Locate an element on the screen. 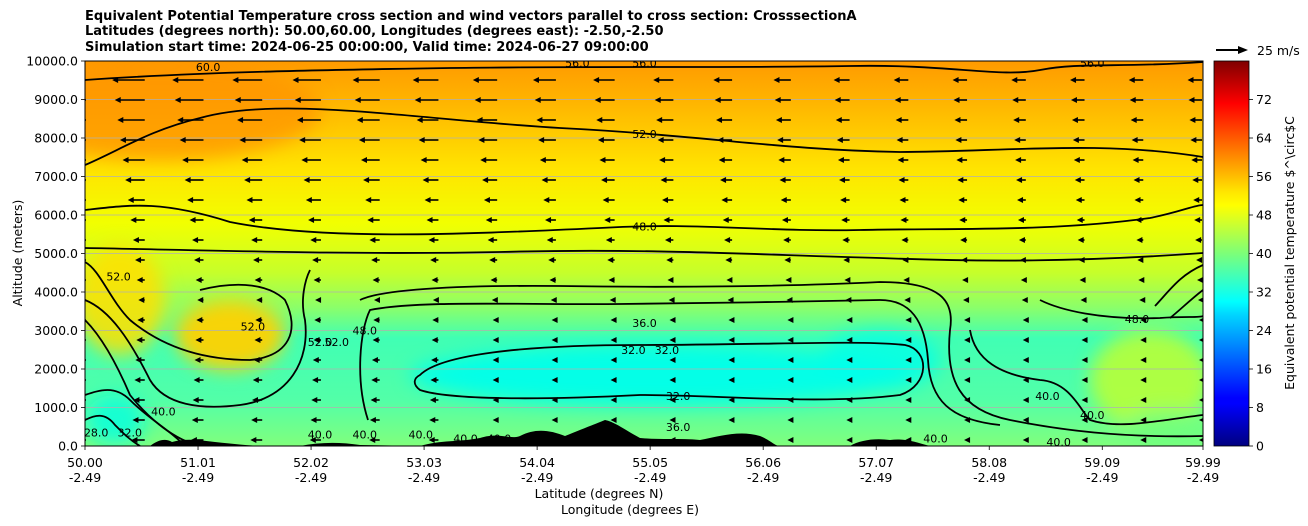 This screenshot has width=1308, height=526. colorbar-tick-label: 56 is located at coordinates (1264, 176).